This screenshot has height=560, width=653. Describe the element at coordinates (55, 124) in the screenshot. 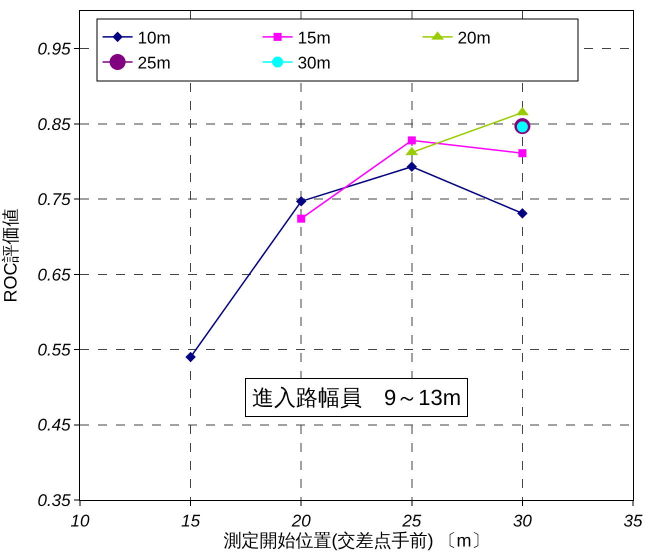

I see `y-tick-label: 0.85` at that location.